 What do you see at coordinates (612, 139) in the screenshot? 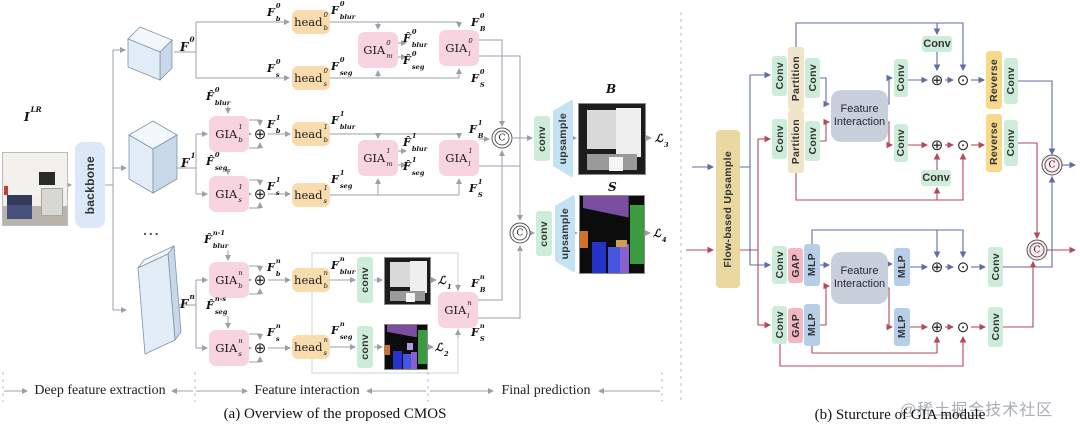
I see `depth-map-preview-b` at bounding box center [612, 139].